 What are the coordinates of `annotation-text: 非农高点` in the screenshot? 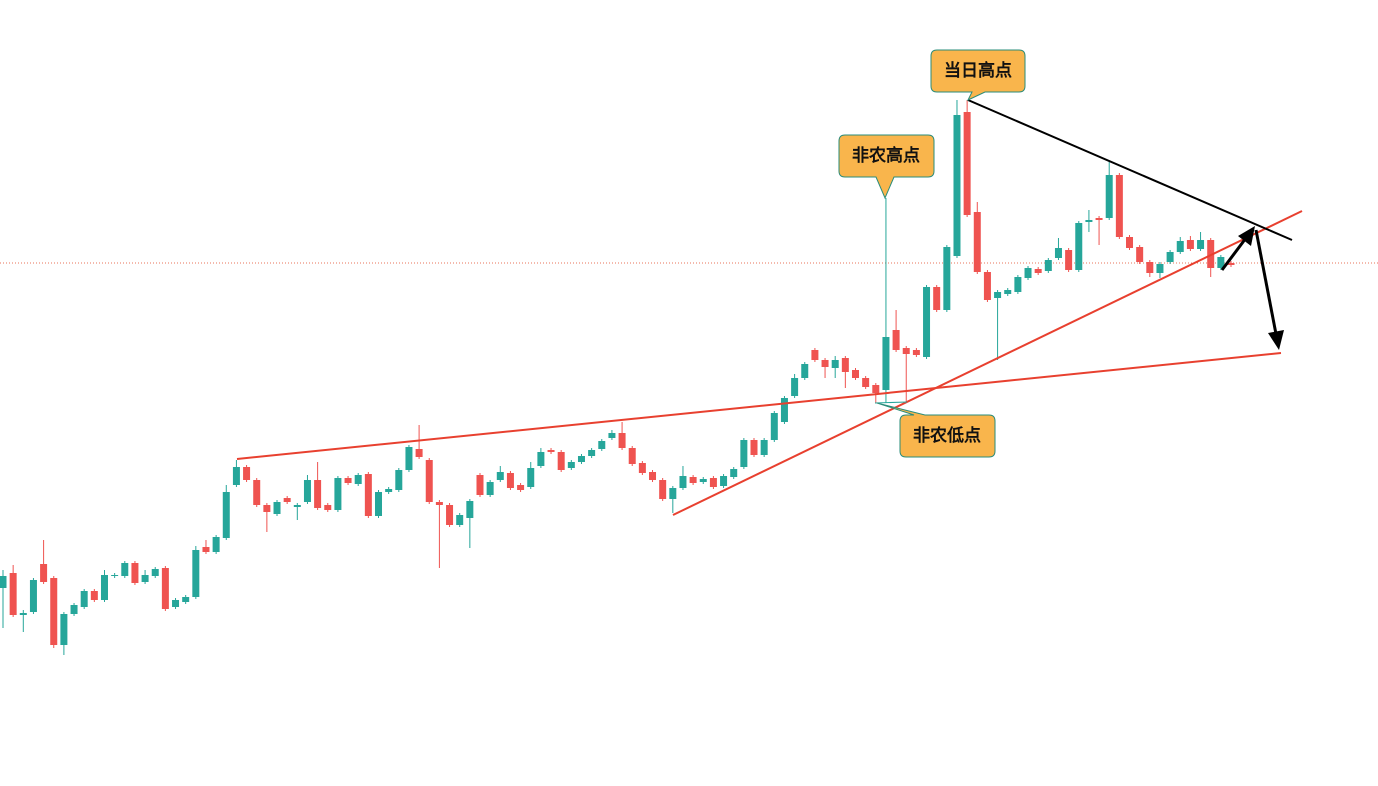 It's located at (886, 155).